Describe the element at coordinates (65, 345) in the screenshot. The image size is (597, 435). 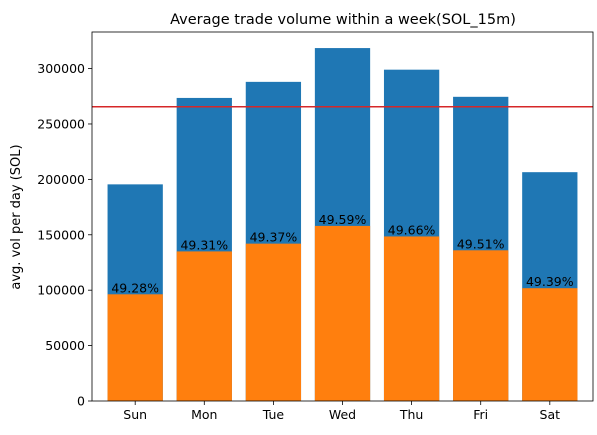
I see `y-tick-label-50000: 50000` at that location.